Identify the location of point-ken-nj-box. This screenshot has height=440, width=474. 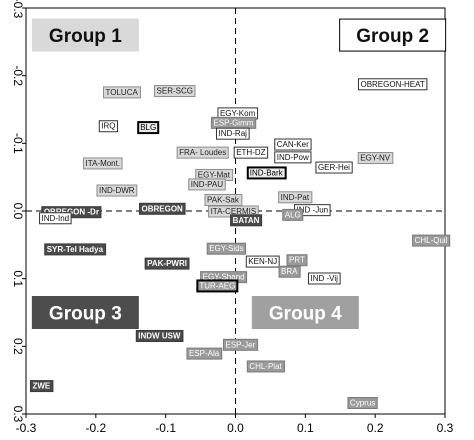
(262, 261).